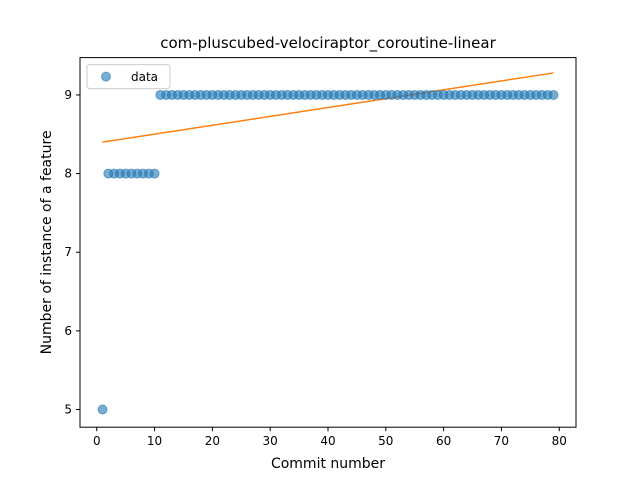 This screenshot has width=640, height=480. Describe the element at coordinates (68, 174) in the screenshot. I see `y-tick-label: 8` at that location.